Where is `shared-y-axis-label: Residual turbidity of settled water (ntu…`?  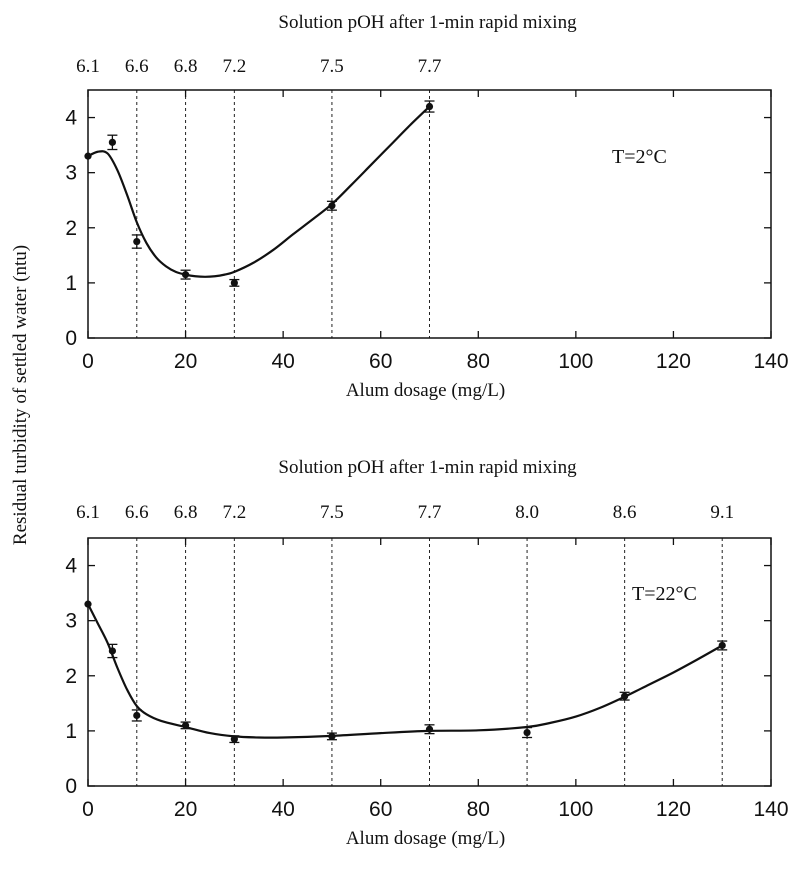 shared-y-axis-label: Residual turbidity of settled water (ntu… is located at coordinates (20, 395).